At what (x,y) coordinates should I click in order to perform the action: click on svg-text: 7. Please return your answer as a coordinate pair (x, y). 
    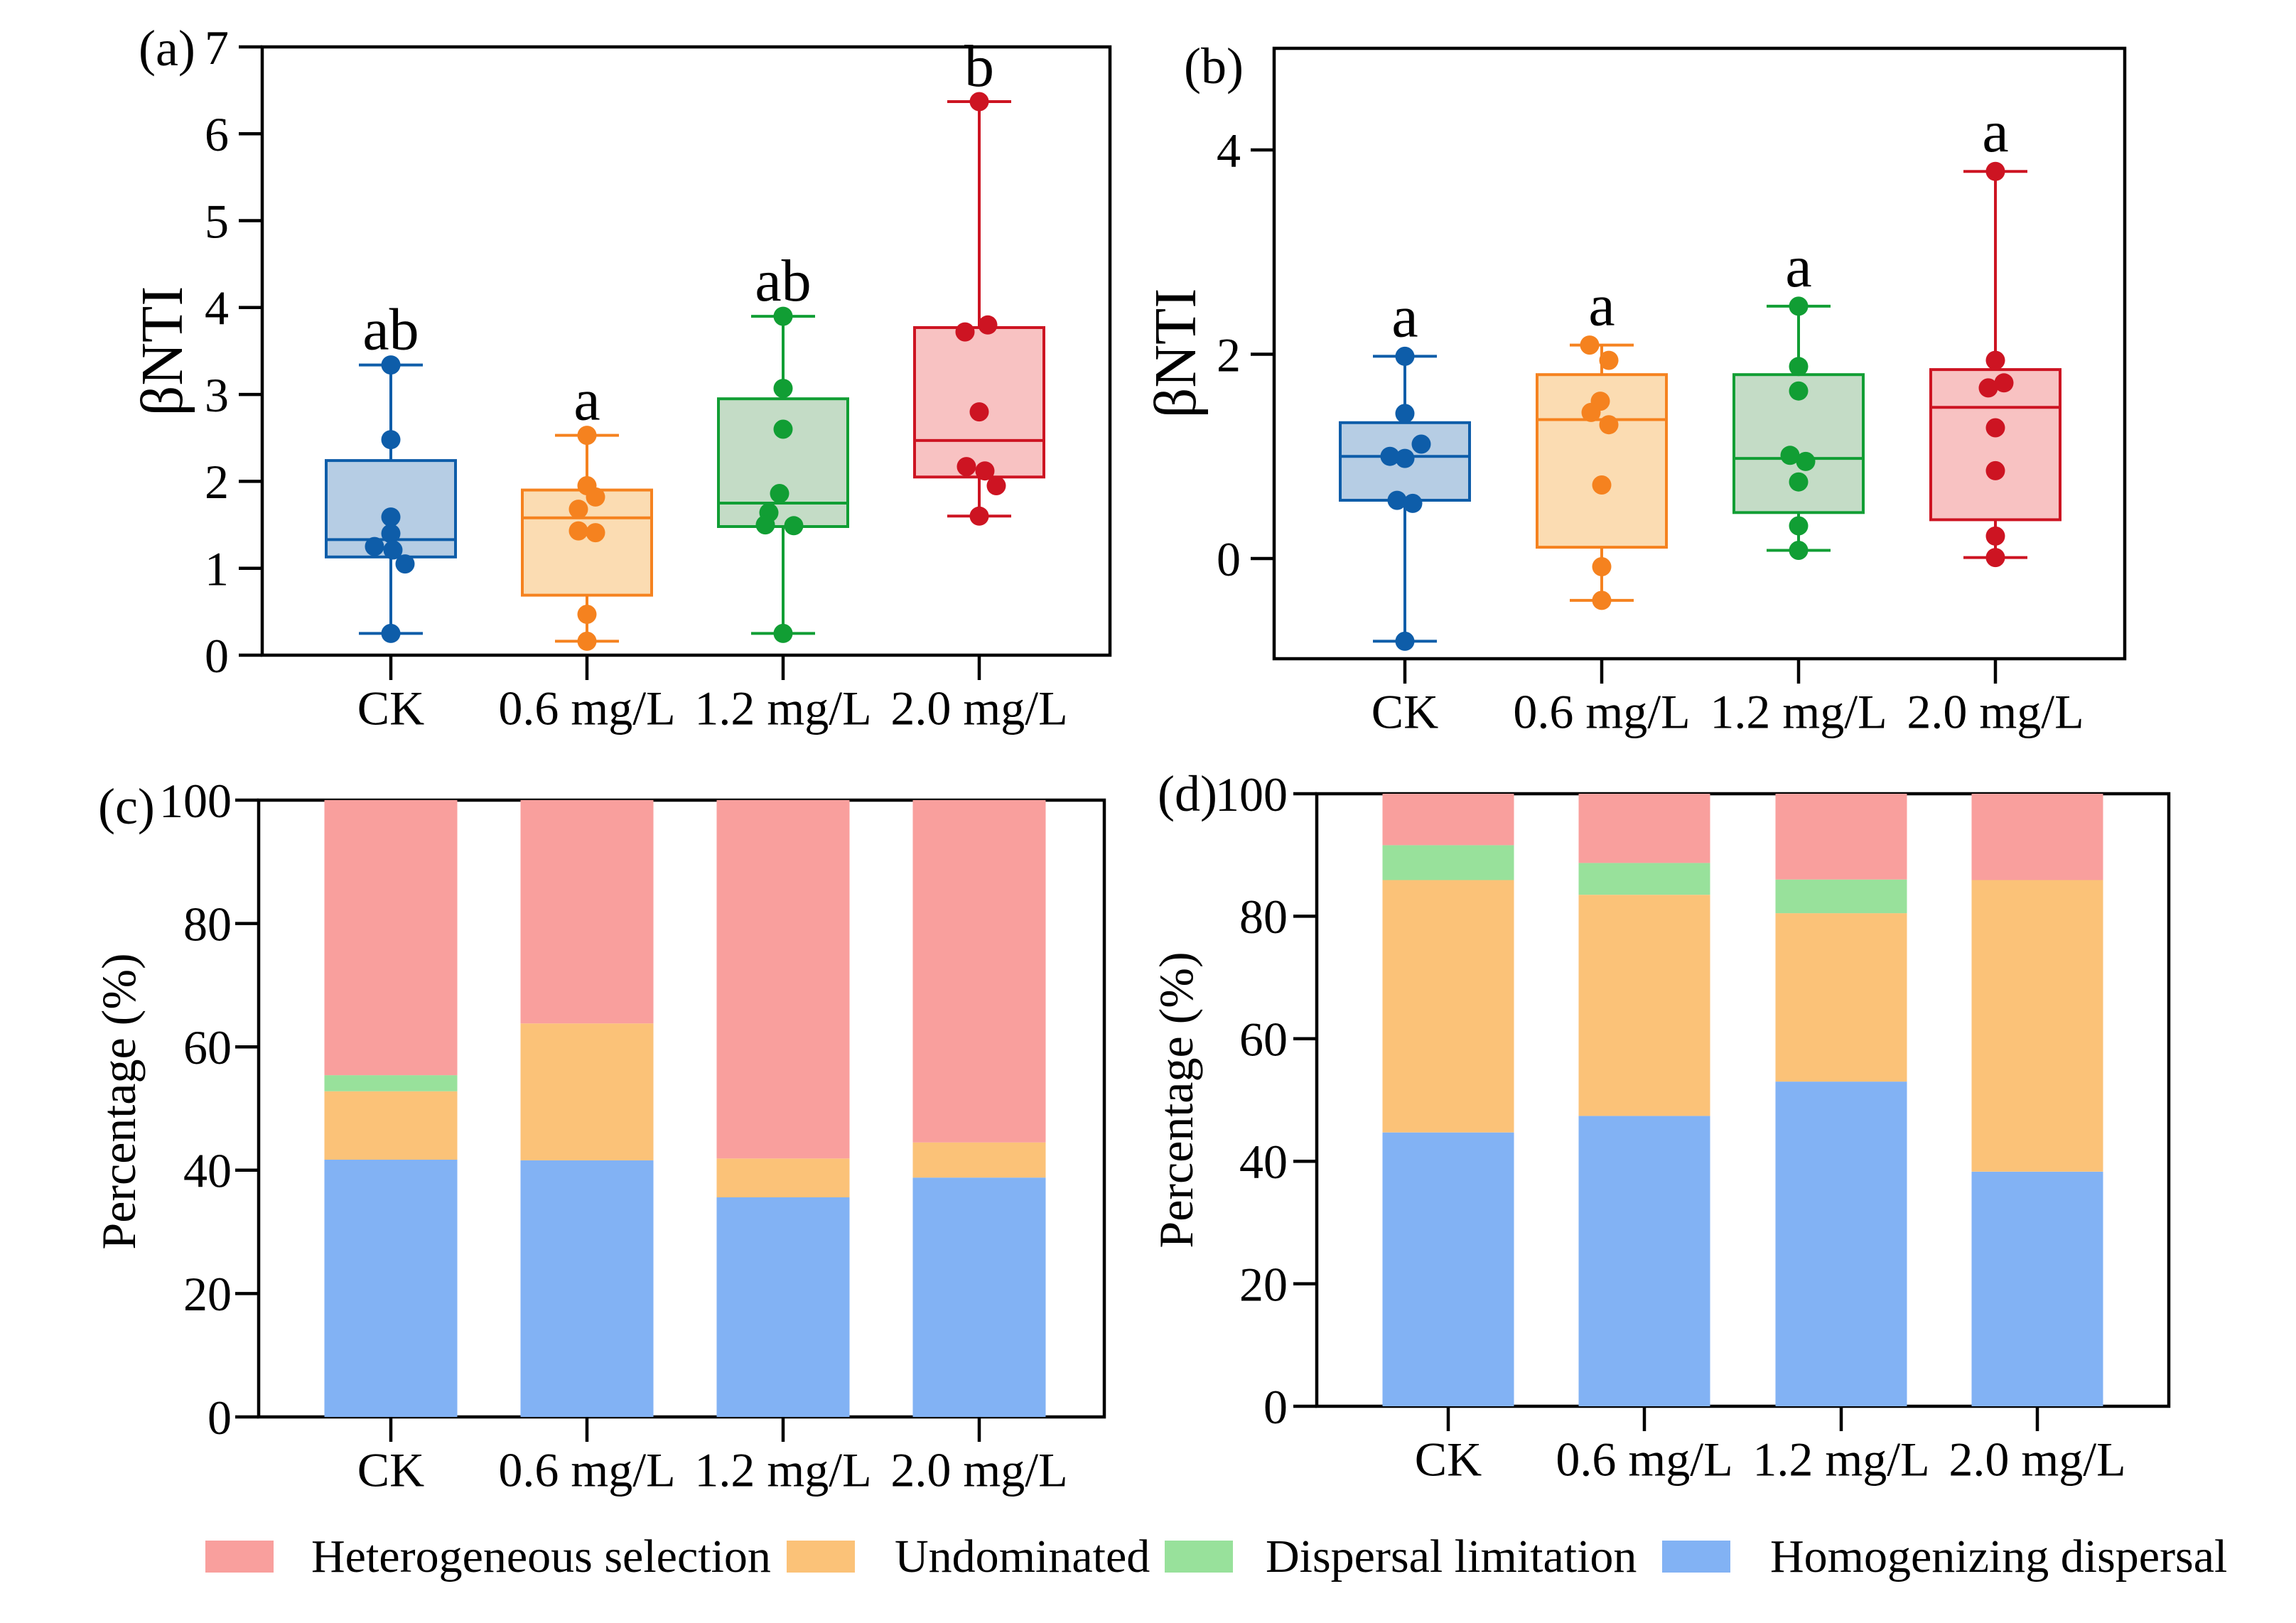
    Looking at the image, I should click on (217, 48).